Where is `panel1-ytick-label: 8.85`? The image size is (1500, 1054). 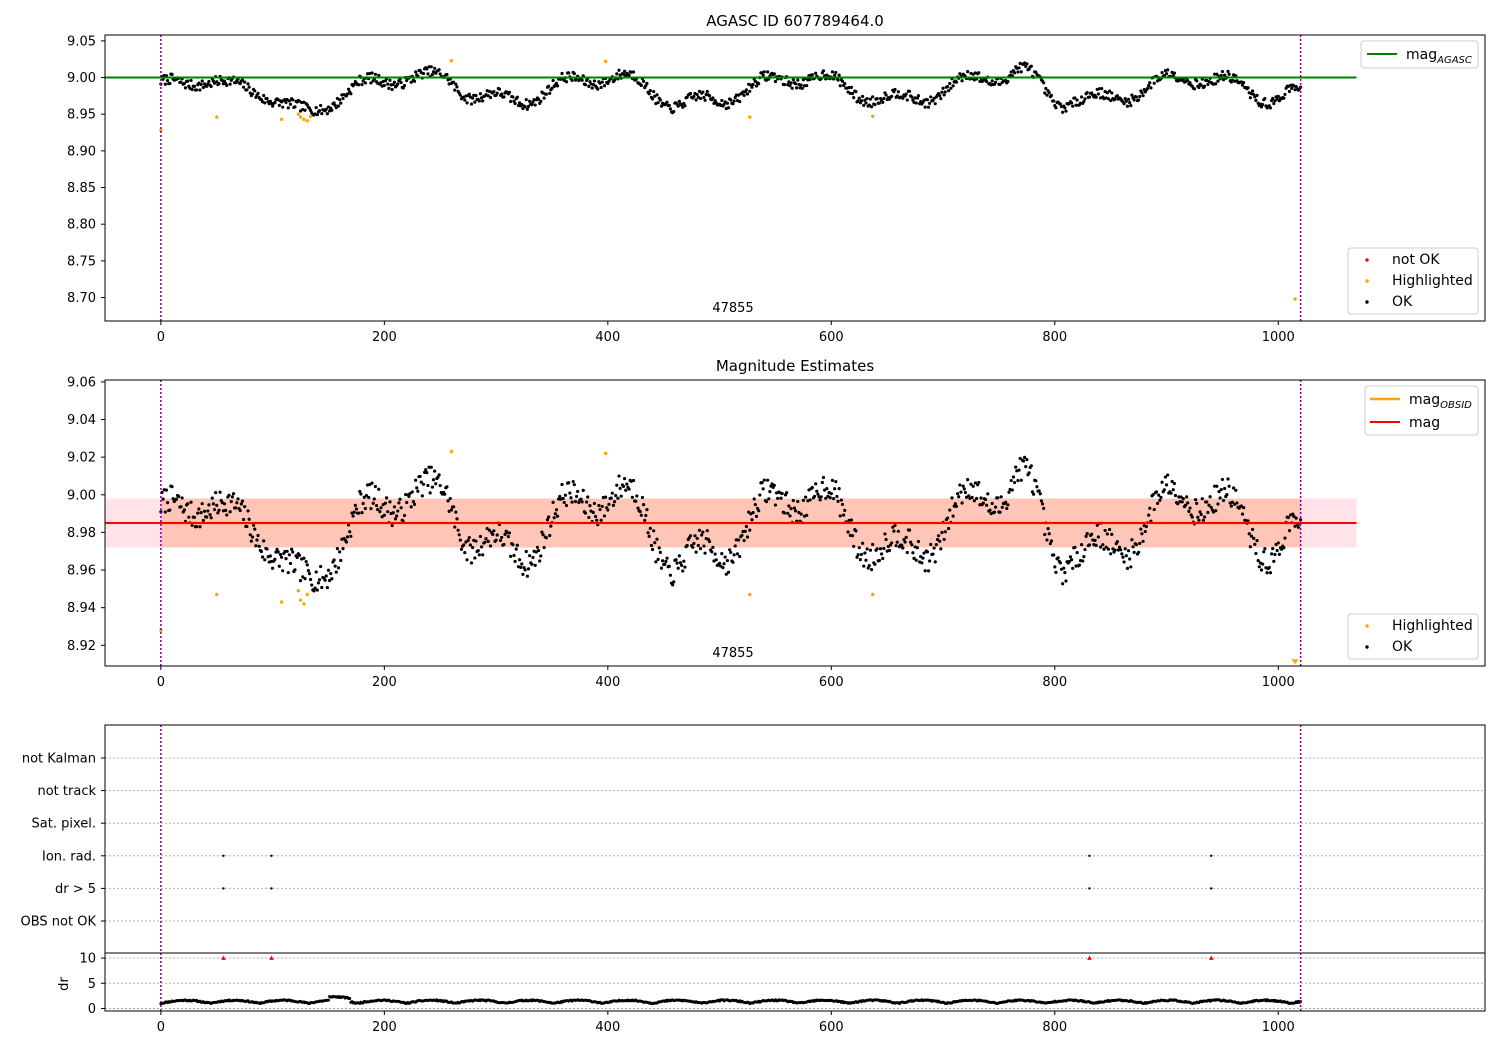 panel1-ytick-label: 8.85 is located at coordinates (81, 188).